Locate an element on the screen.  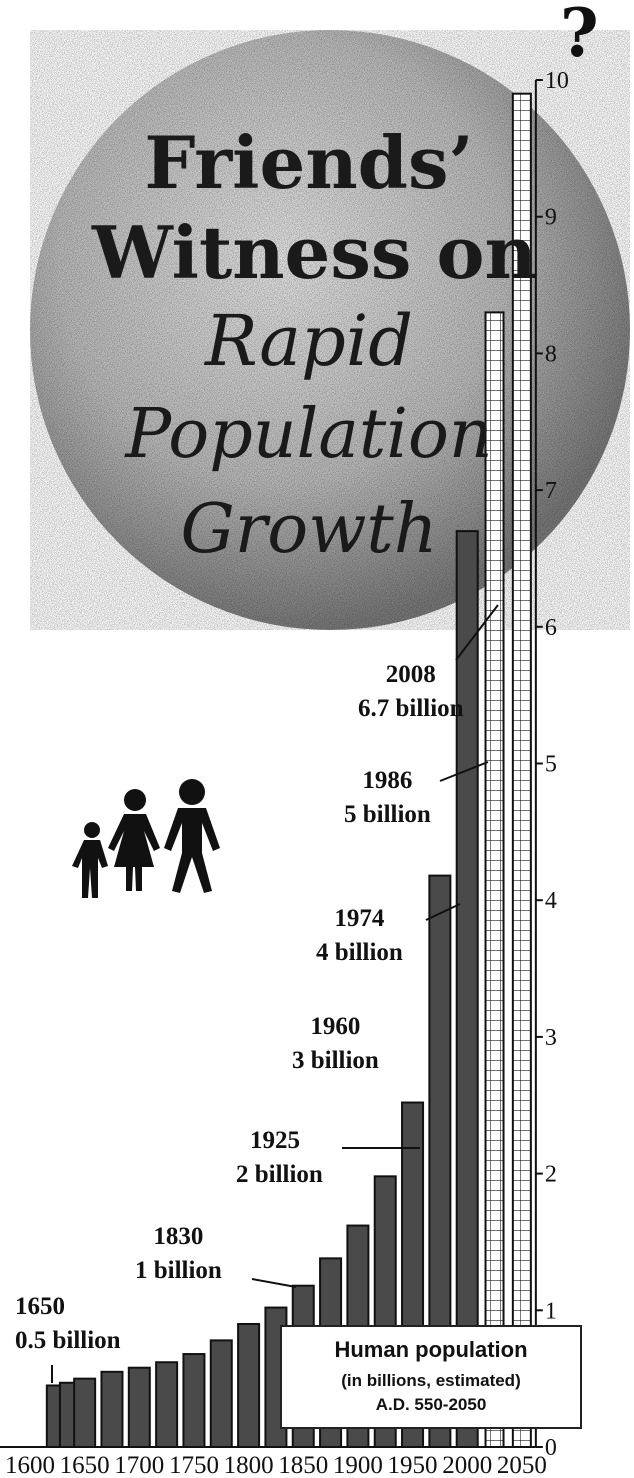
annotation-1986: 1986 5 billion is located at coordinates (387, 798).